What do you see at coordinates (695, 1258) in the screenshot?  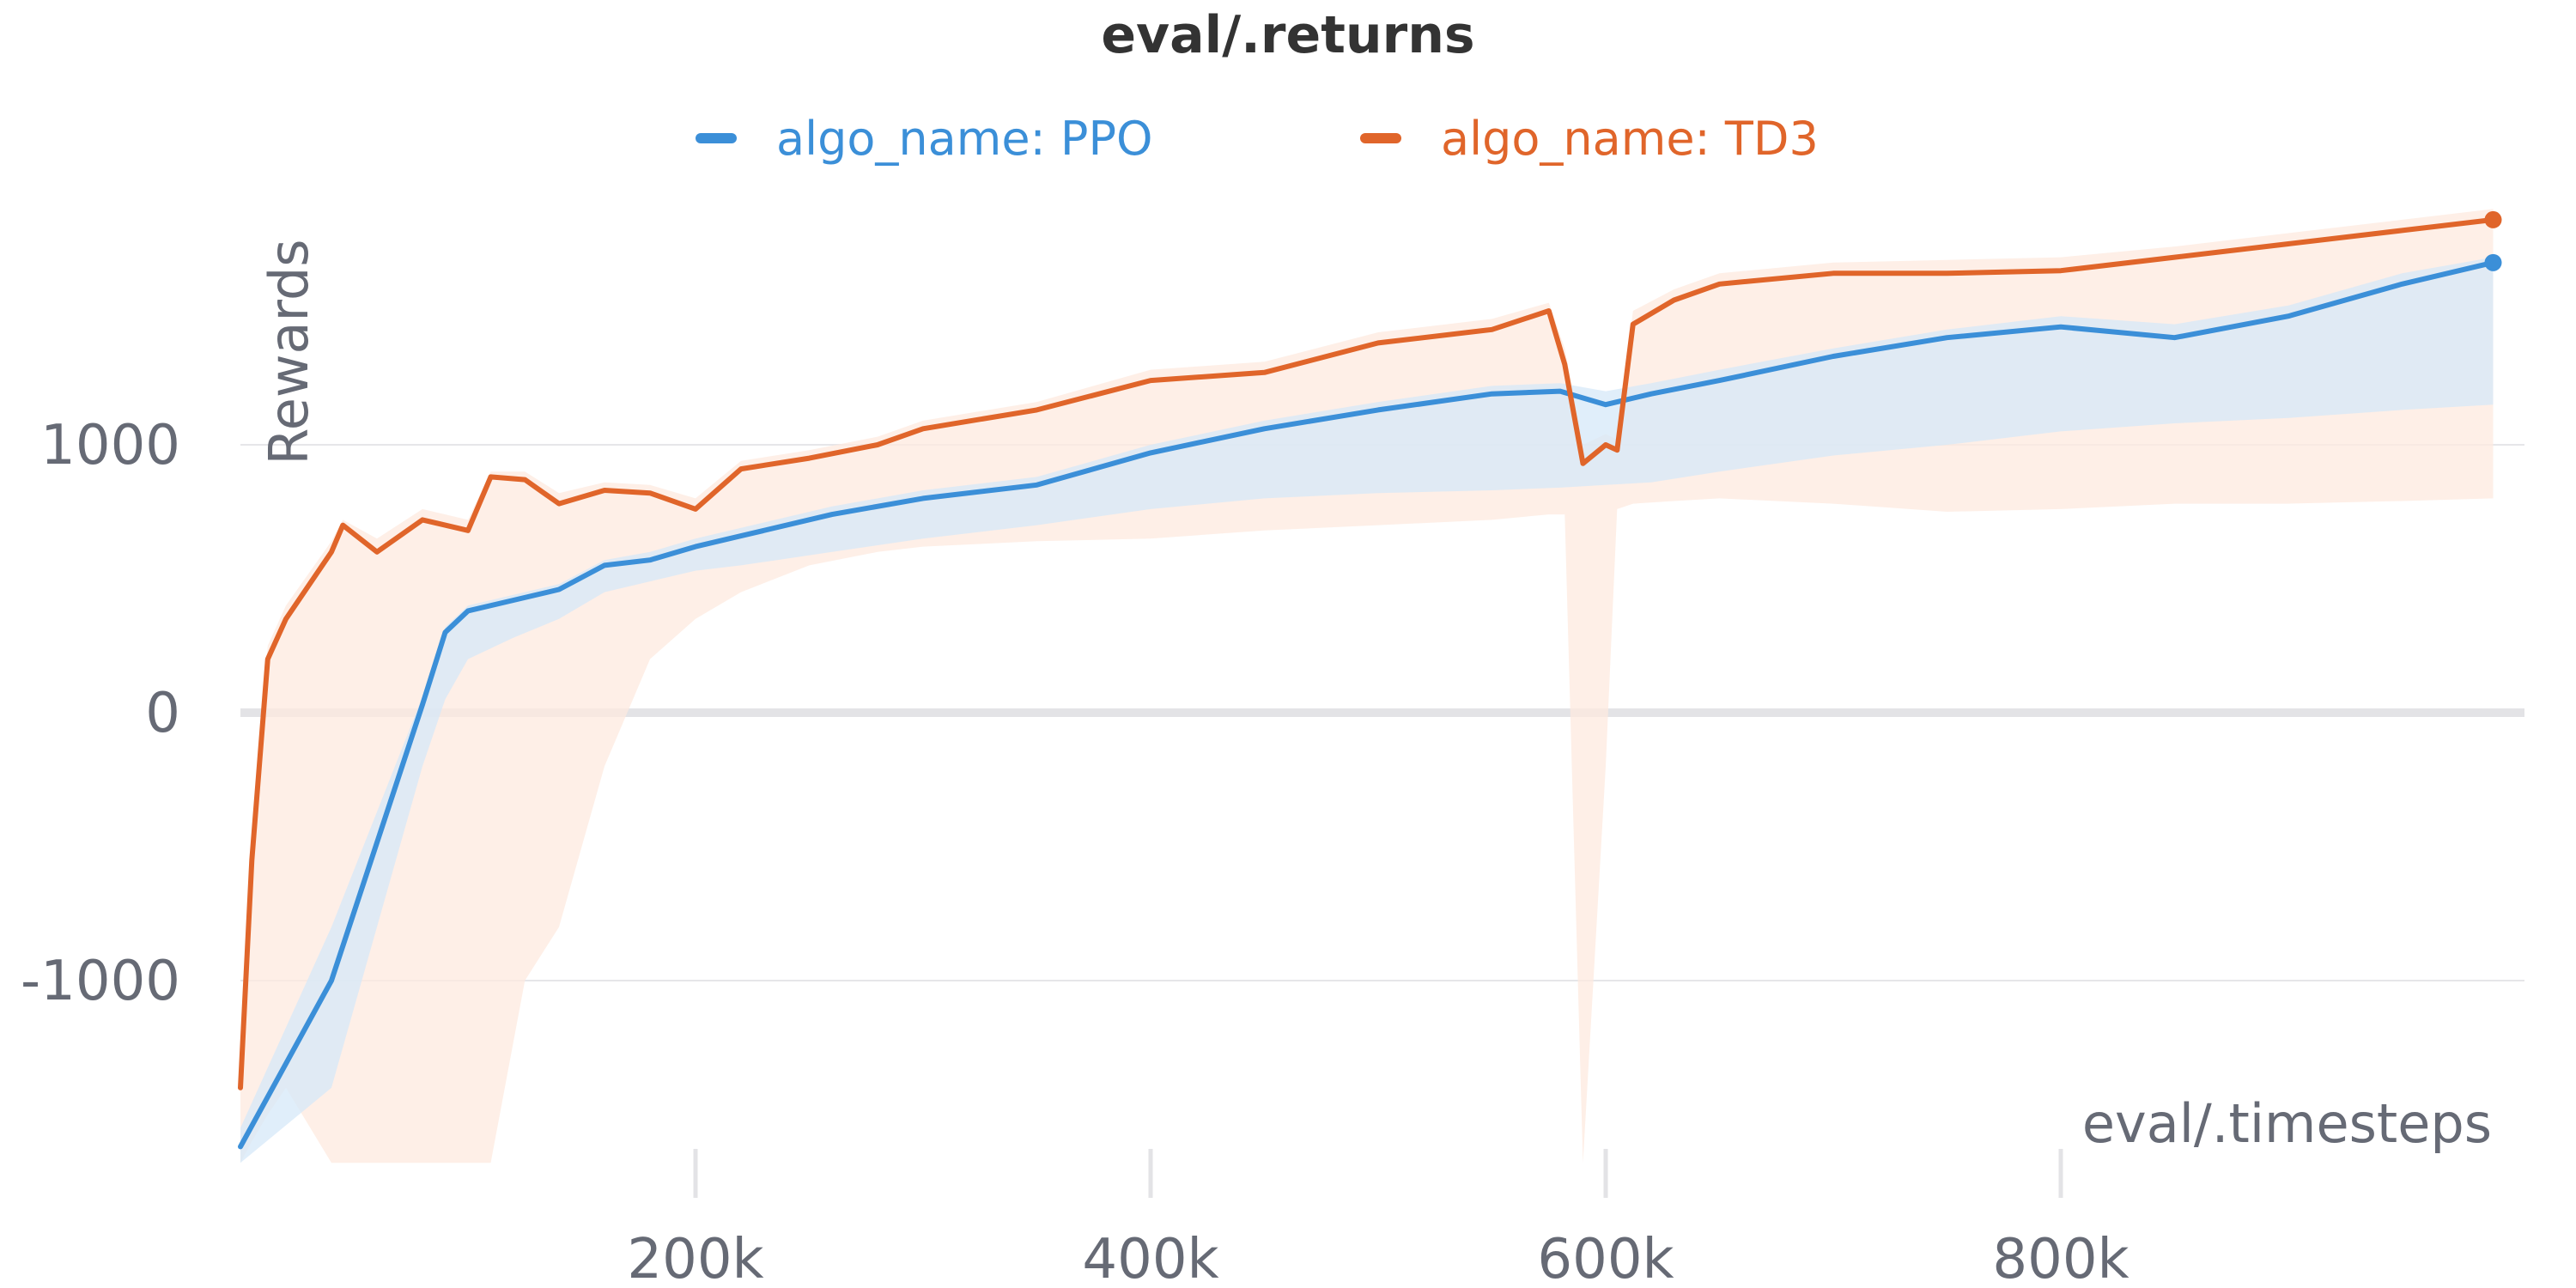 I see `x-tick-label: 200k` at bounding box center [695, 1258].